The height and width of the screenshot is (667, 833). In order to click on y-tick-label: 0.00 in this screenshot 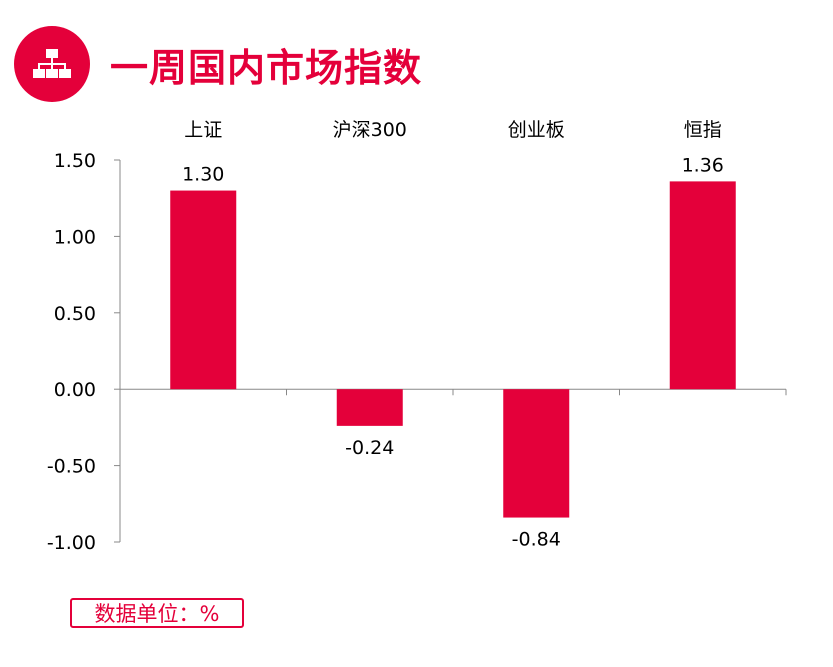, I will do `click(75, 390)`.